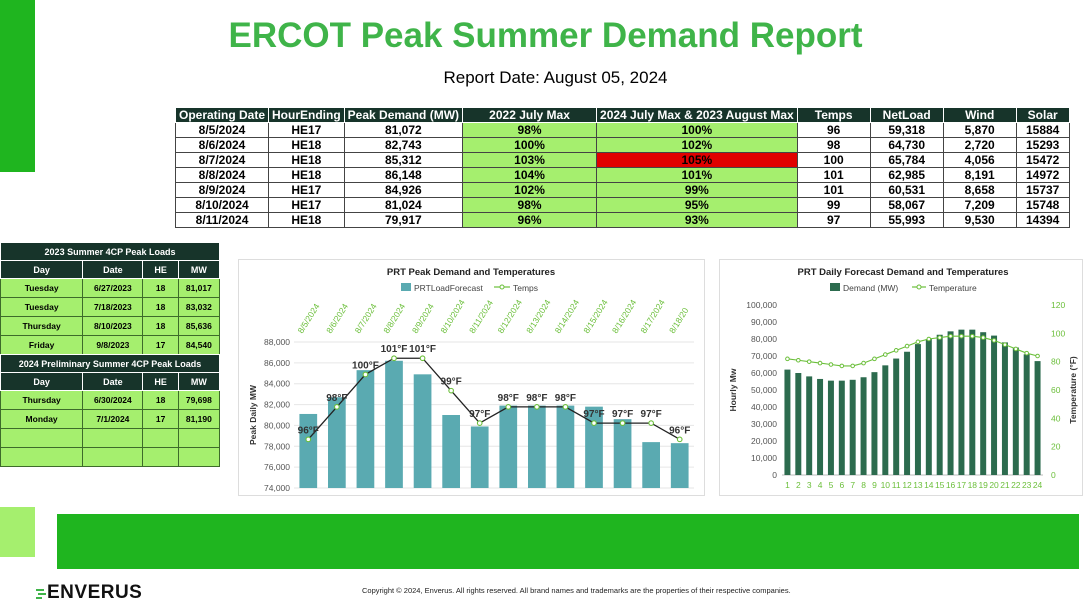 Image resolution: width=1091 pixels, height=604 pixels. I want to click on demand-table-cell: 64,730, so click(906, 145).